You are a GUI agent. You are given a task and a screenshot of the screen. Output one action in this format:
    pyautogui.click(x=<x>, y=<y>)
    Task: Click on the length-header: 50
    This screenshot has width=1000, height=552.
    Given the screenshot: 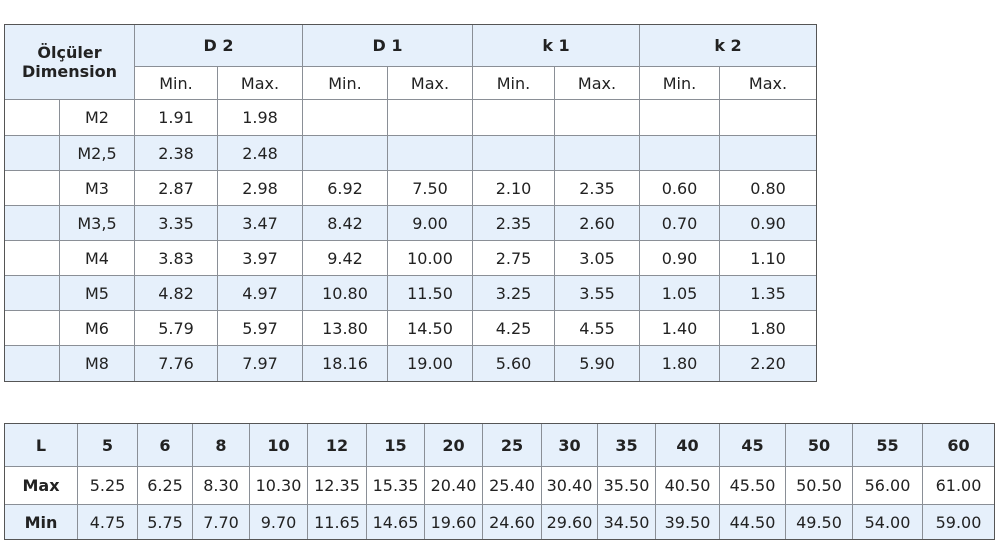 What is the action you would take?
    pyautogui.click(x=819, y=445)
    